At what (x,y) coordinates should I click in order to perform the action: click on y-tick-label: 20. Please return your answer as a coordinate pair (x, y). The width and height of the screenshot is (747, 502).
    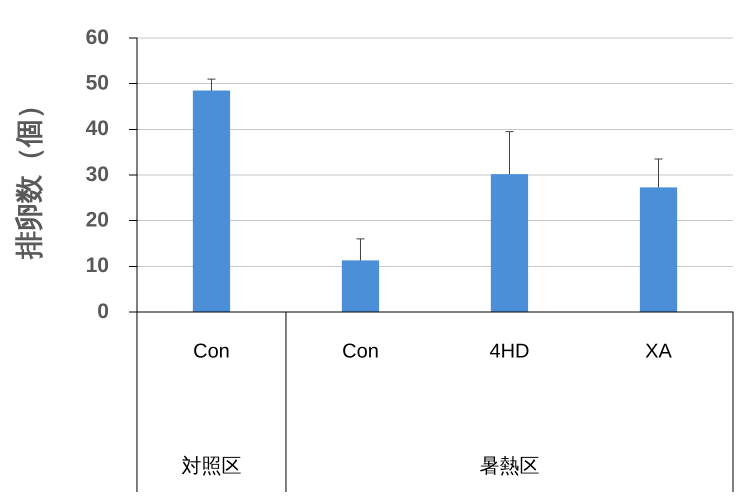
    Looking at the image, I should click on (97, 220).